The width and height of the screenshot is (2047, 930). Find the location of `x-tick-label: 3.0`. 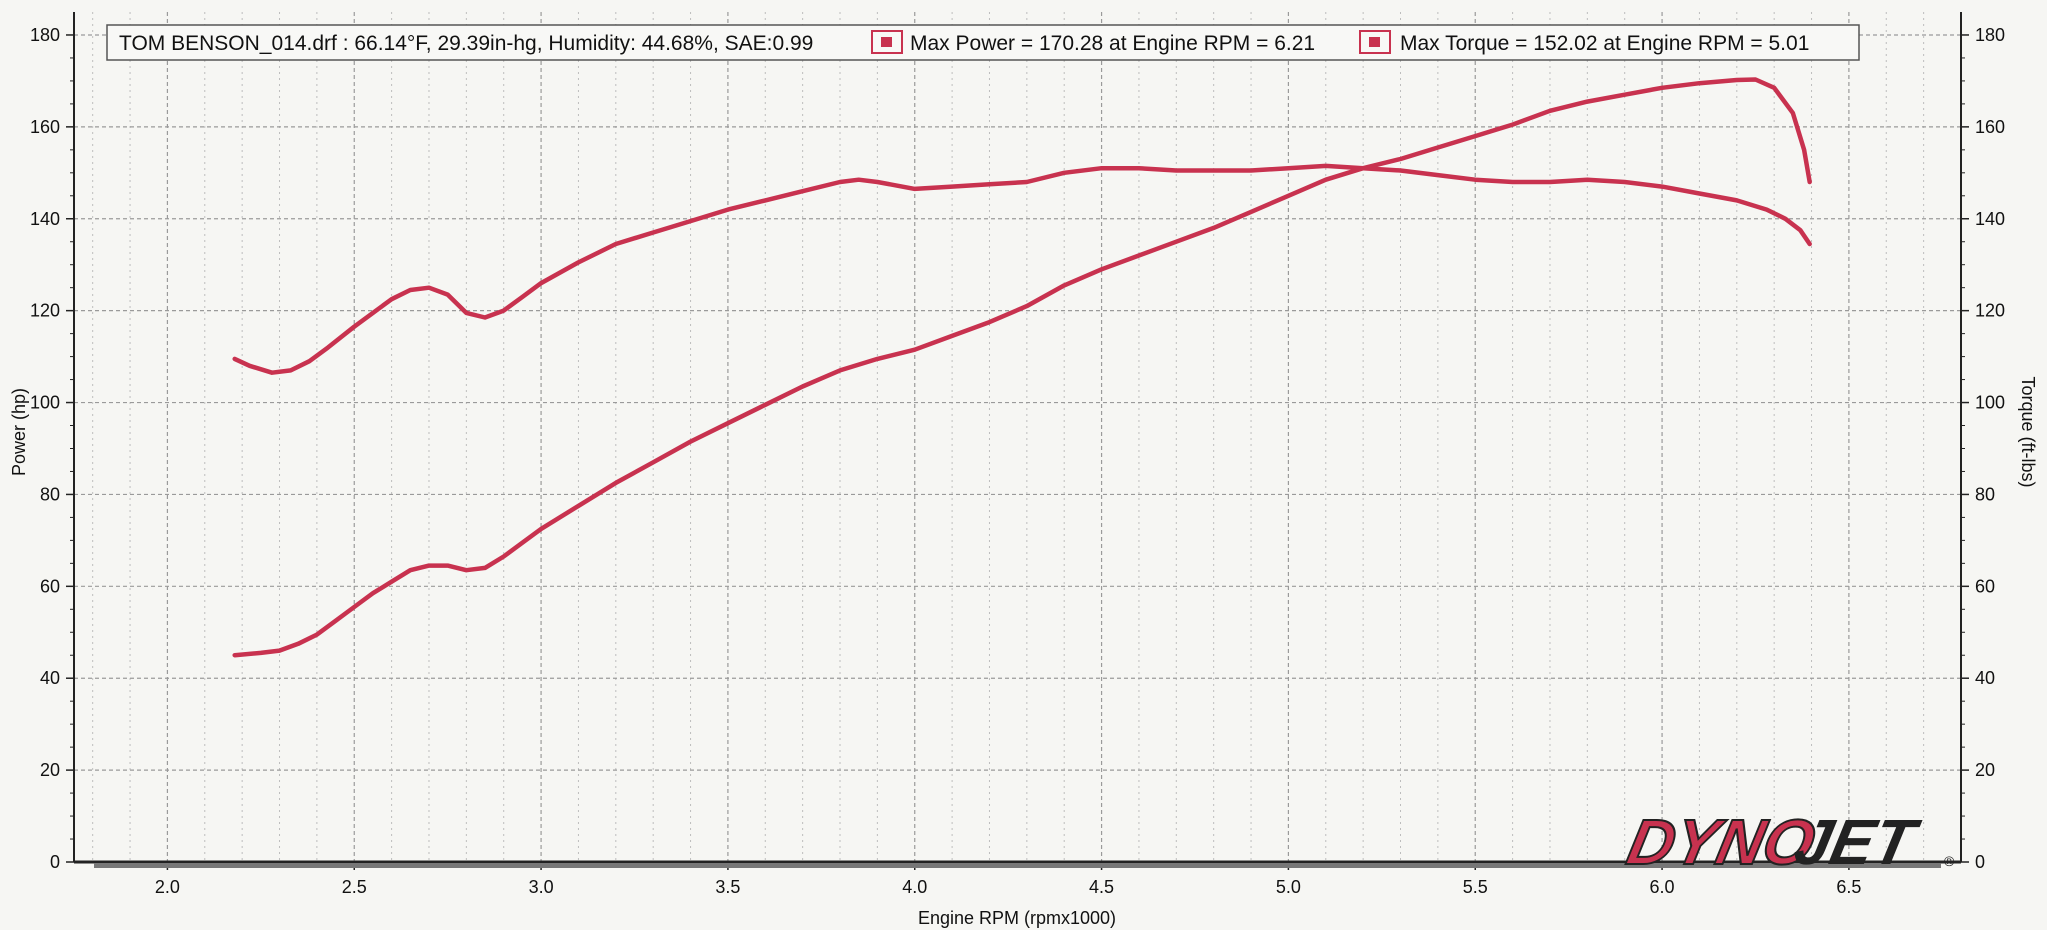

x-tick-label: 3.0 is located at coordinates (541, 887).